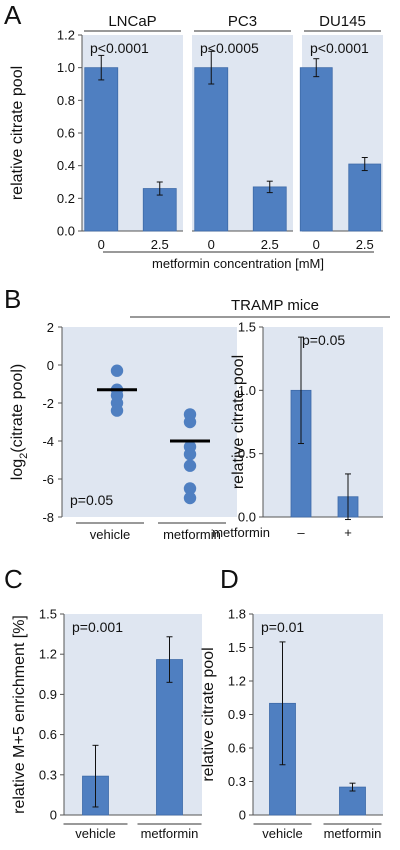 Image resolution: width=400 pixels, height=850 pixels. Describe the element at coordinates (242, 815) in the screenshot. I see `d-y-tick-label: 0` at that location.